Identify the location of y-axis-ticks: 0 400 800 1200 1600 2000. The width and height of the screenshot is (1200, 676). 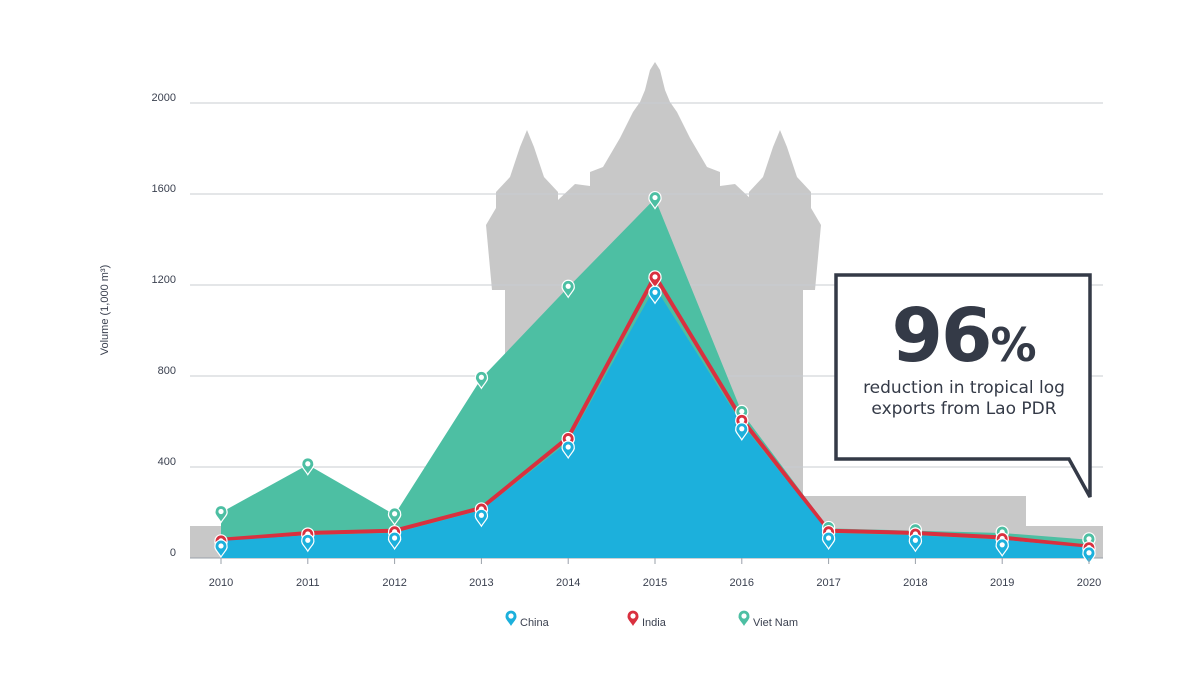
(164, 325).